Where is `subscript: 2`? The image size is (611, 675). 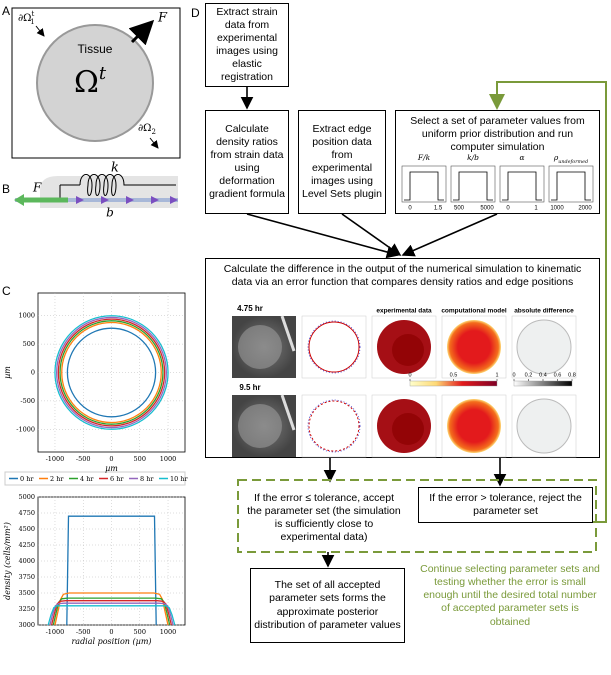 subscript: 2 is located at coordinates (153, 132).